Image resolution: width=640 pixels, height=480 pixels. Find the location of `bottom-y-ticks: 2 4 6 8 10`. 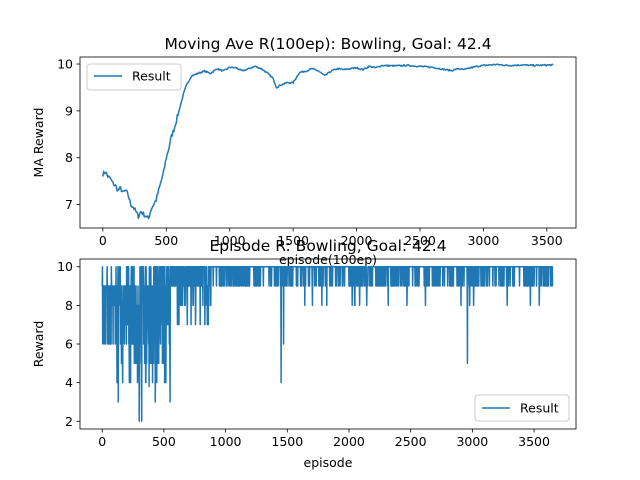

bottom-y-ticks: 2 4 6 8 10 is located at coordinates (68, 344).